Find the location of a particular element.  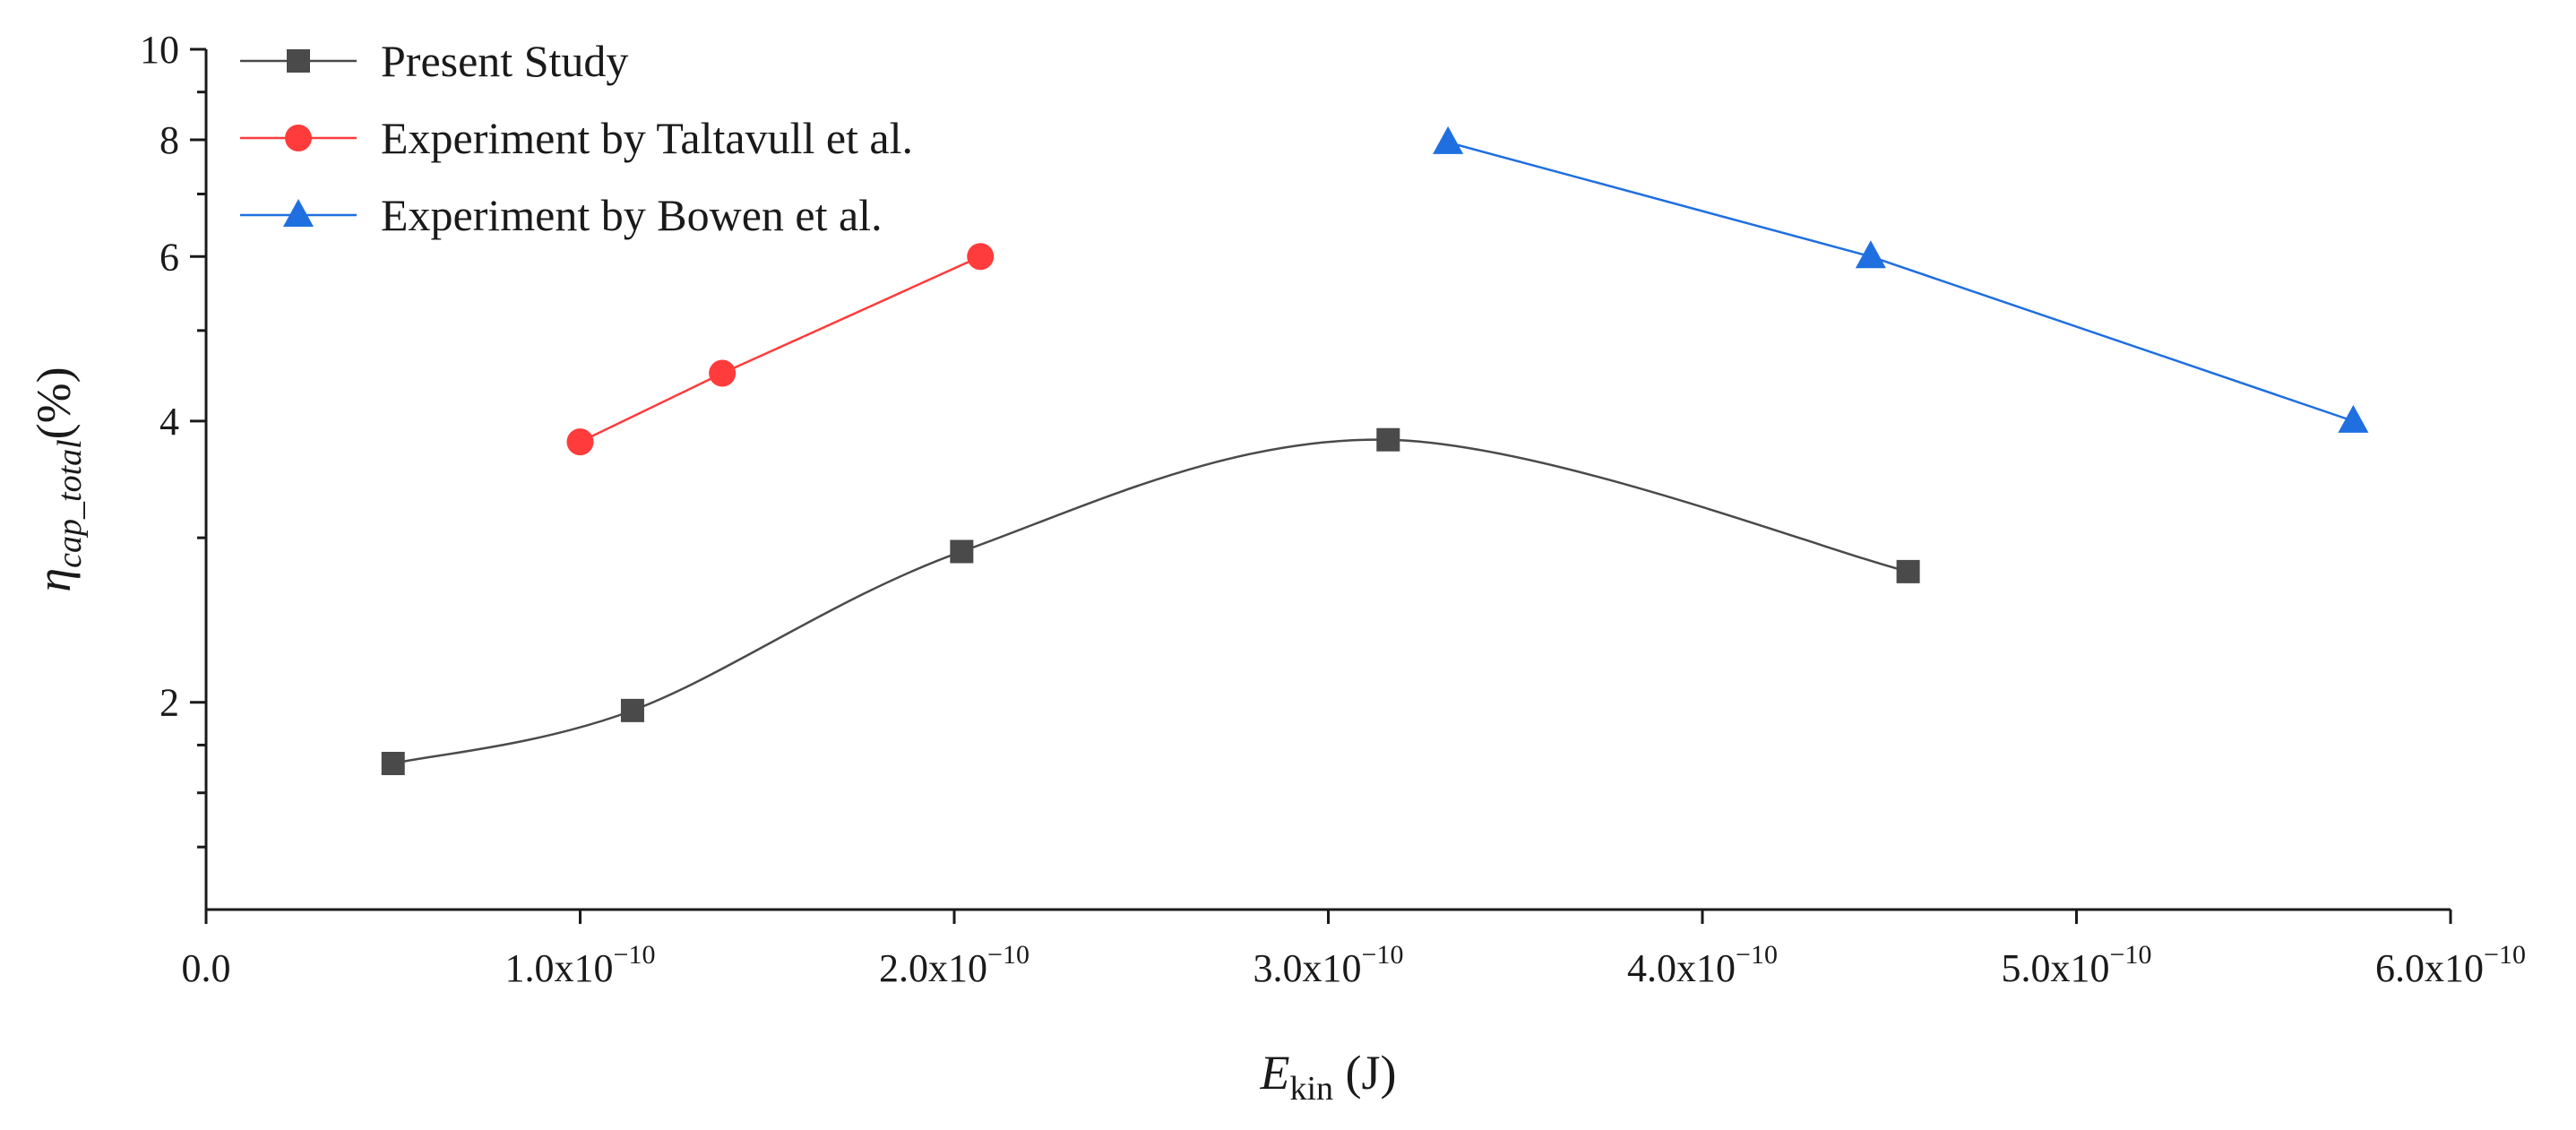

legend-entry: Present Study is located at coordinates (434, 61).